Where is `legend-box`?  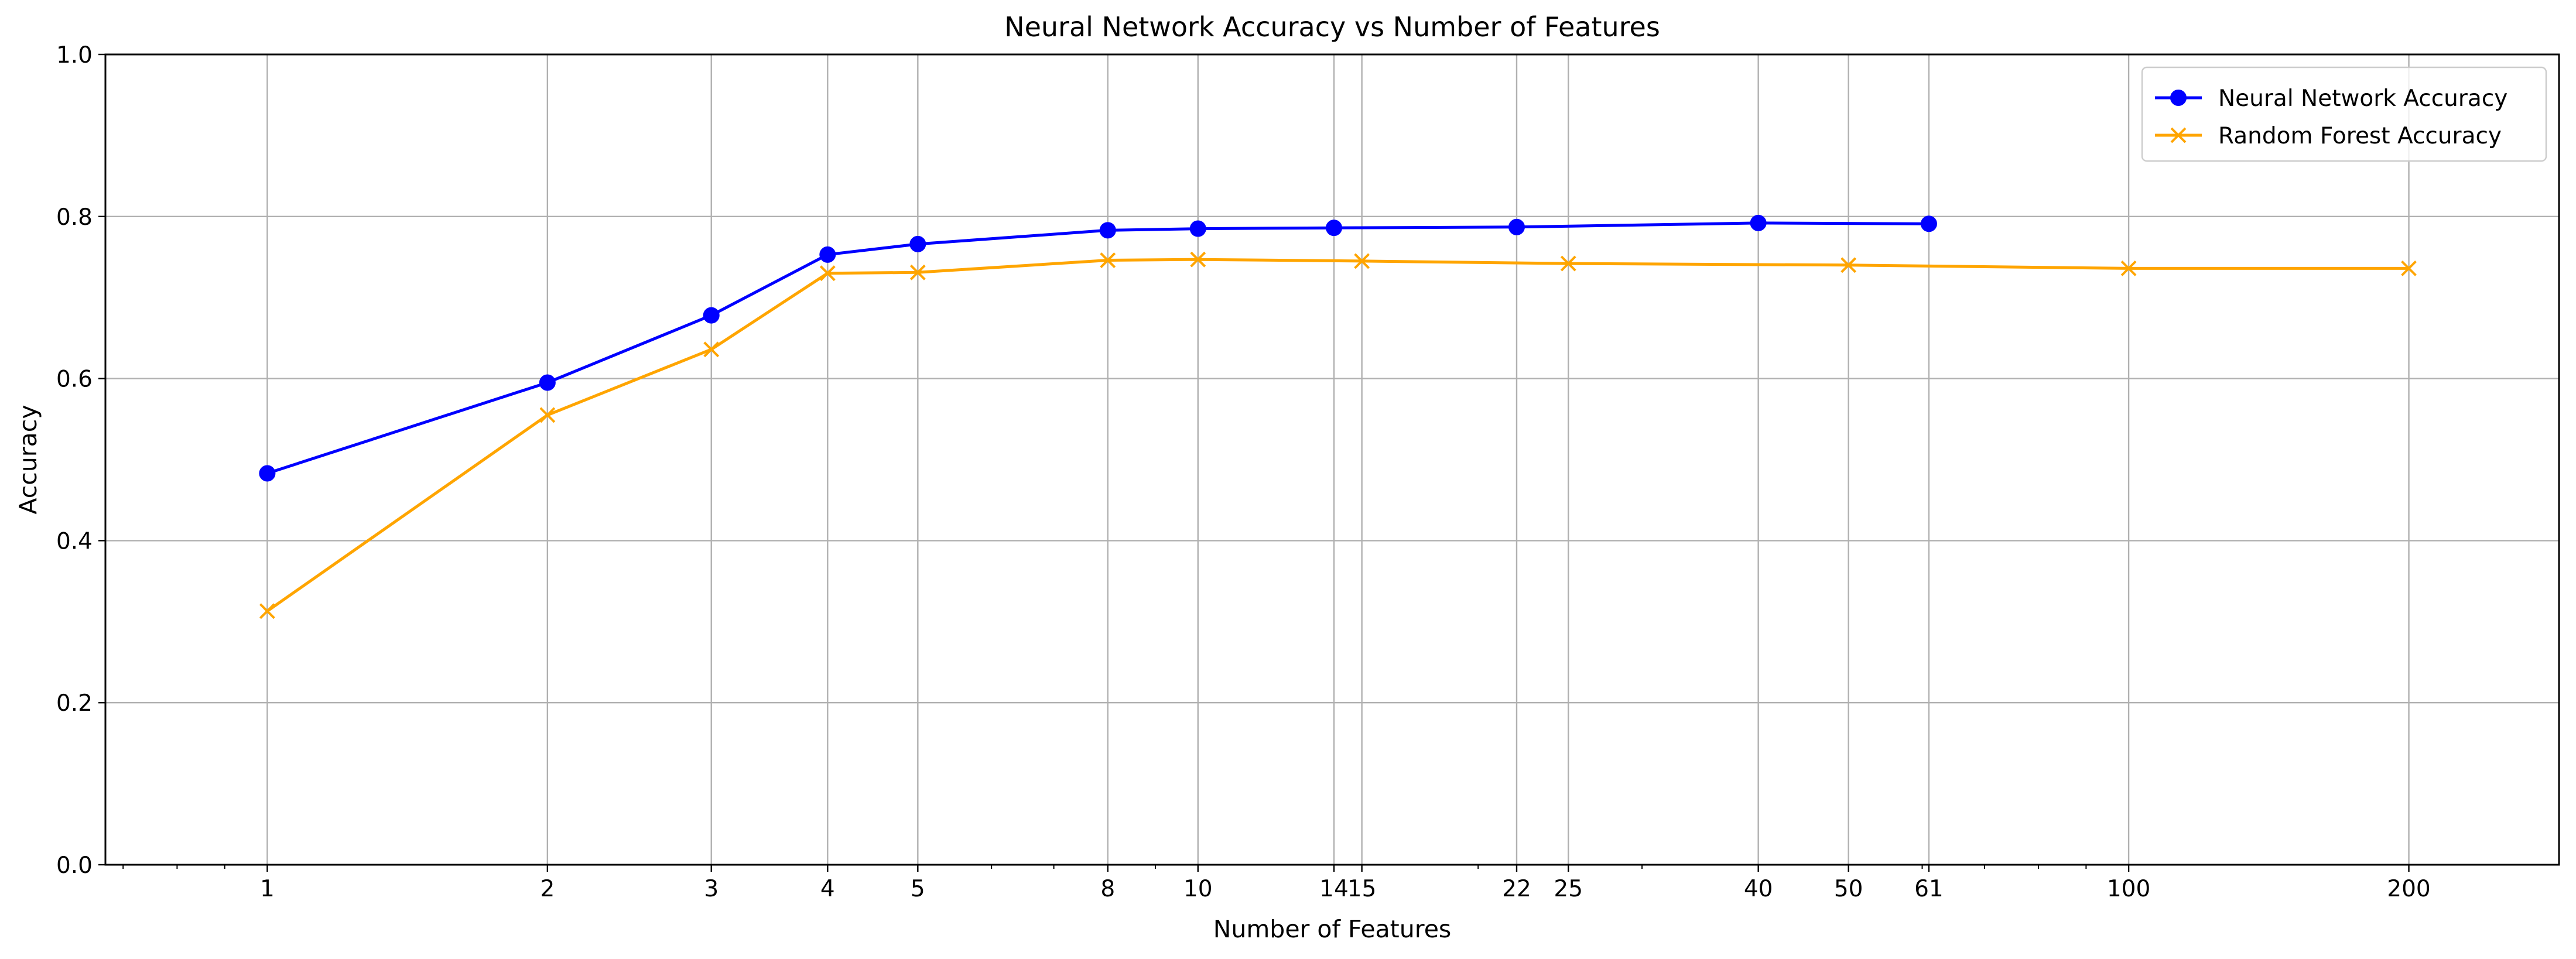
legend-box is located at coordinates (2344, 114).